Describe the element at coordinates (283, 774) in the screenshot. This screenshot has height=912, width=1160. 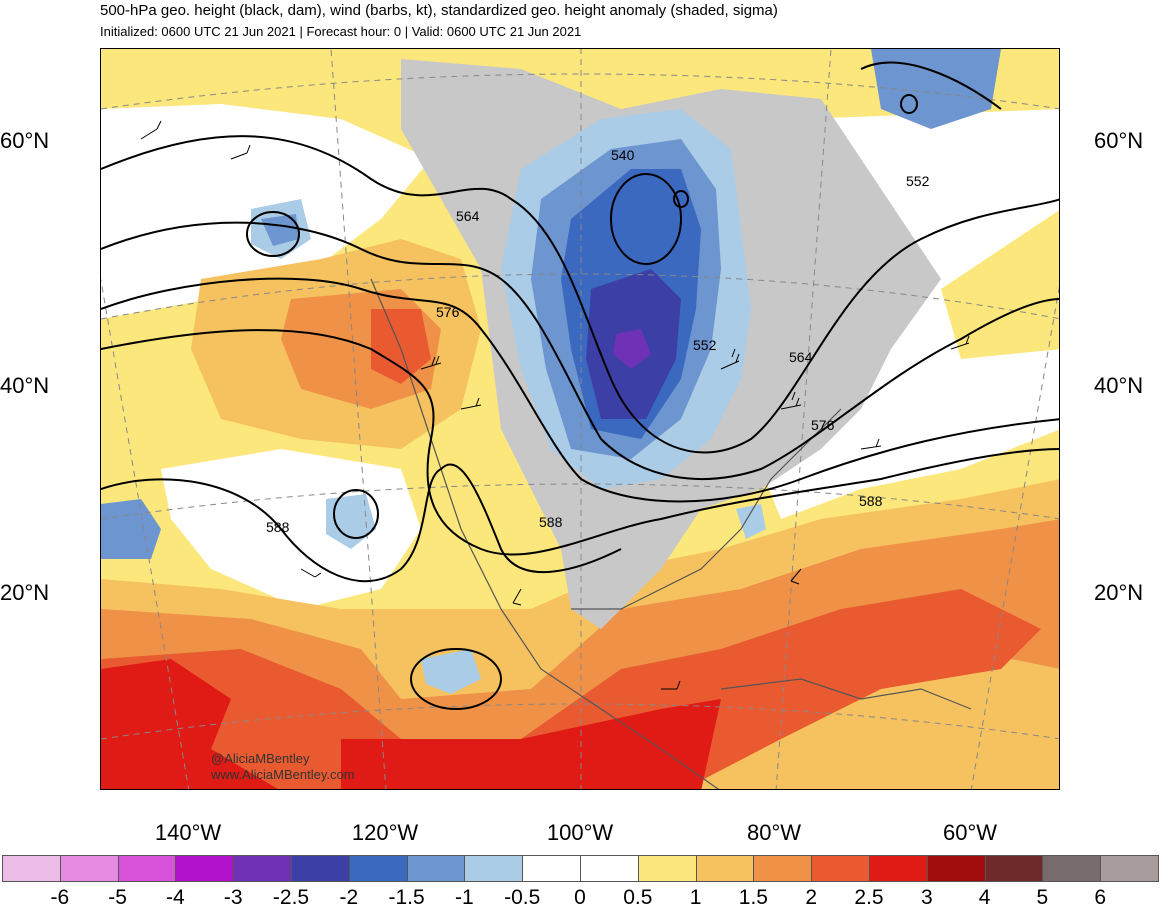
I see `watermark-site: www.AliciaMBentley.com` at that location.